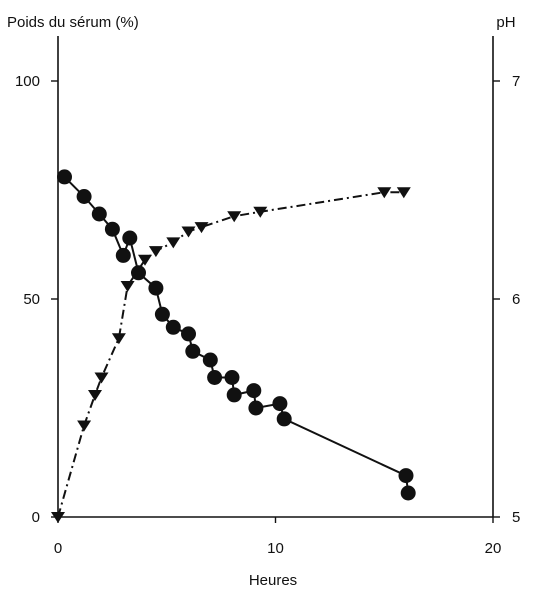  What do you see at coordinates (27, 81) in the screenshot?
I see `left-y-tick-label: 100` at bounding box center [27, 81].